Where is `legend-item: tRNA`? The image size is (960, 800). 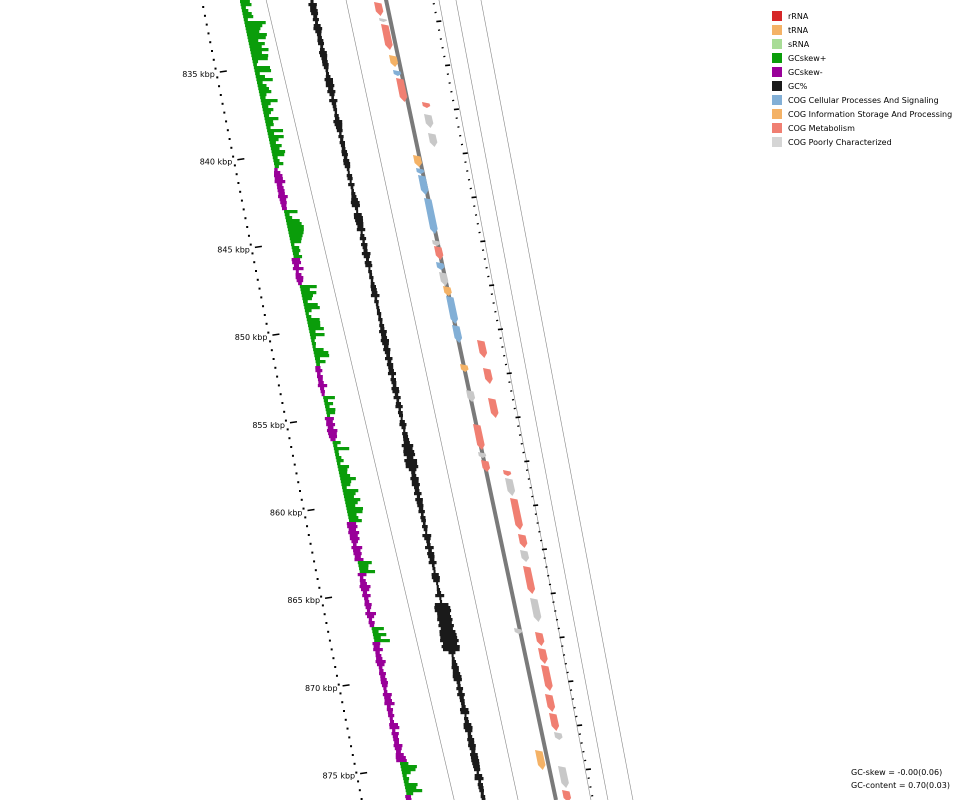
legend-item: tRNA is located at coordinates (862, 30).